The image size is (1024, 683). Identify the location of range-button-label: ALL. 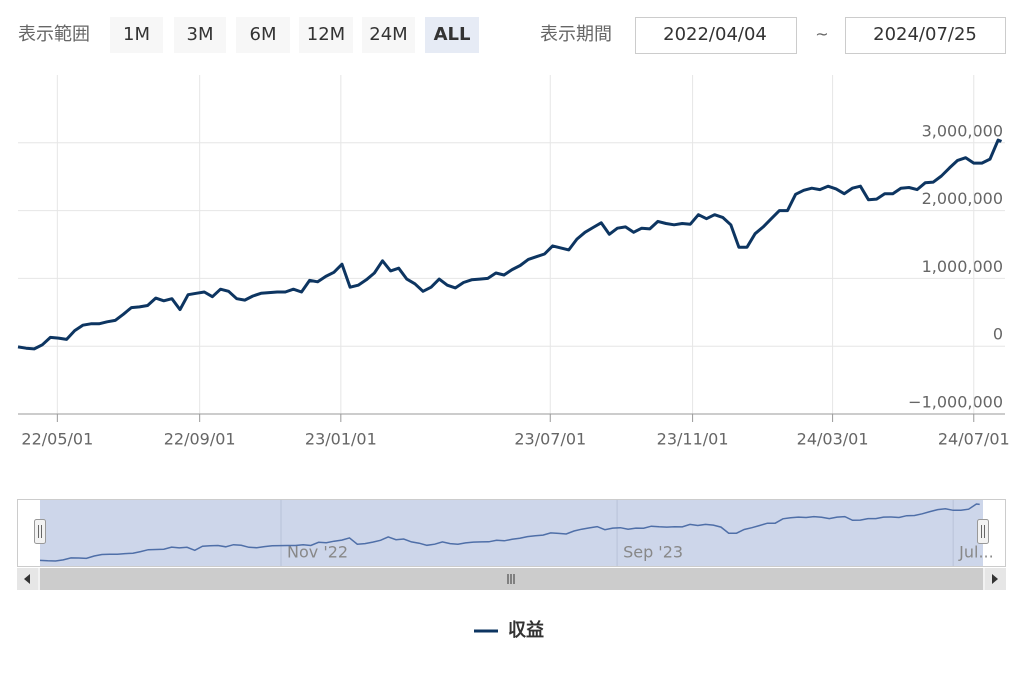
(452, 34).